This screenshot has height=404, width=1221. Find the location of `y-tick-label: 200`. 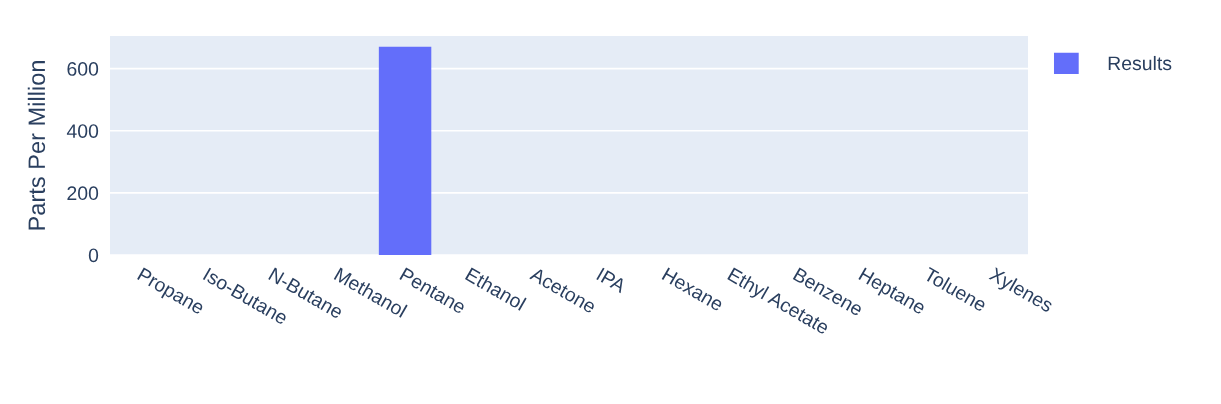

y-tick-label: 200 is located at coordinates (83, 193).